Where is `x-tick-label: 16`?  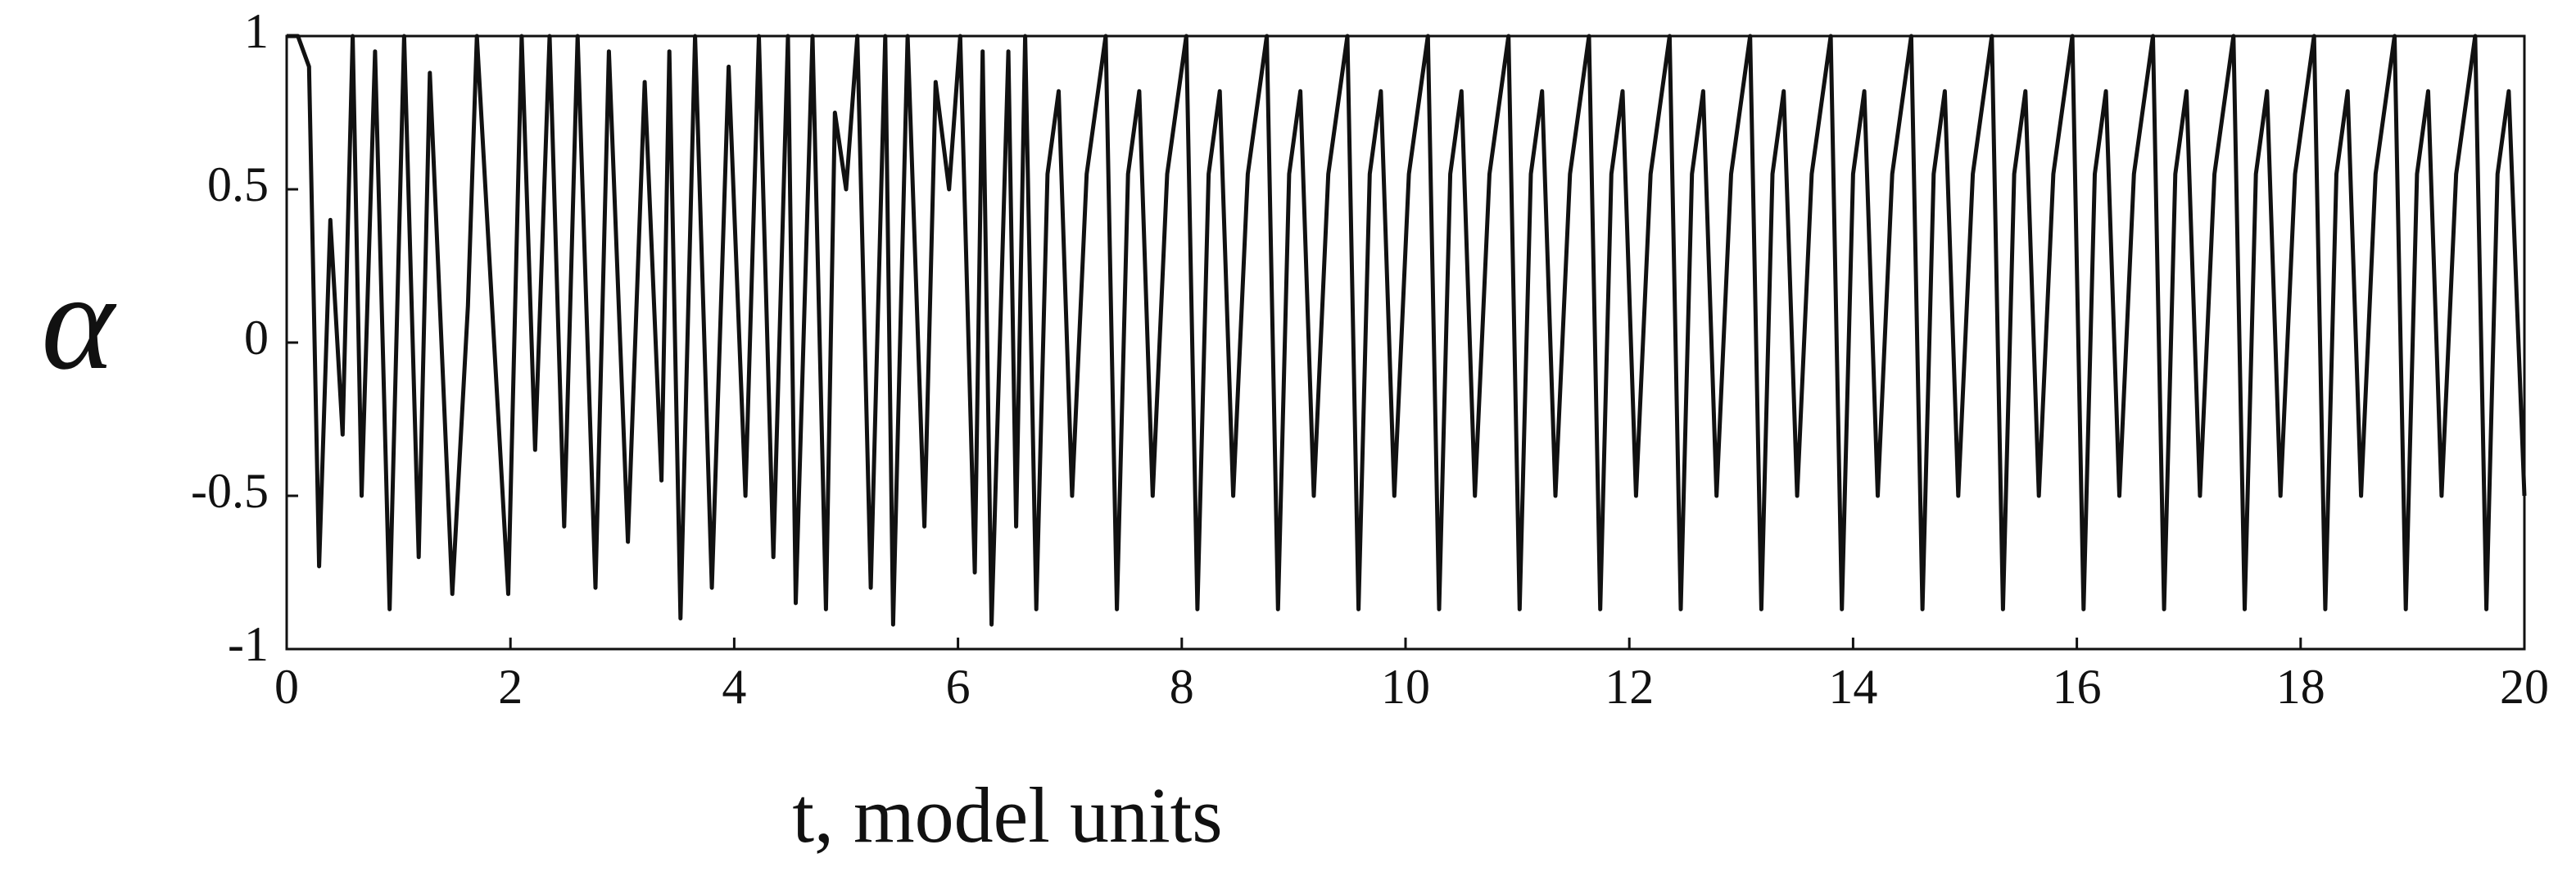
x-tick-label: 16 is located at coordinates (2077, 687).